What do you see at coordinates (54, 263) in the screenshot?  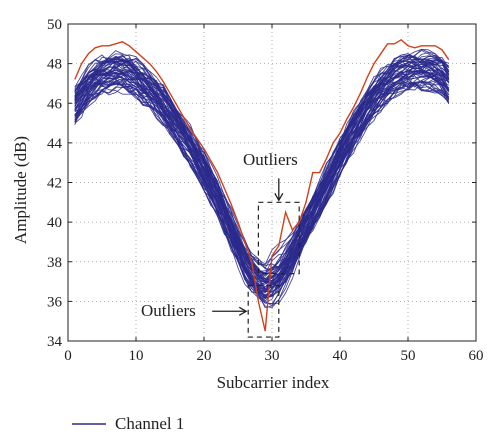 I see `y-tick-label: 38` at bounding box center [54, 263].